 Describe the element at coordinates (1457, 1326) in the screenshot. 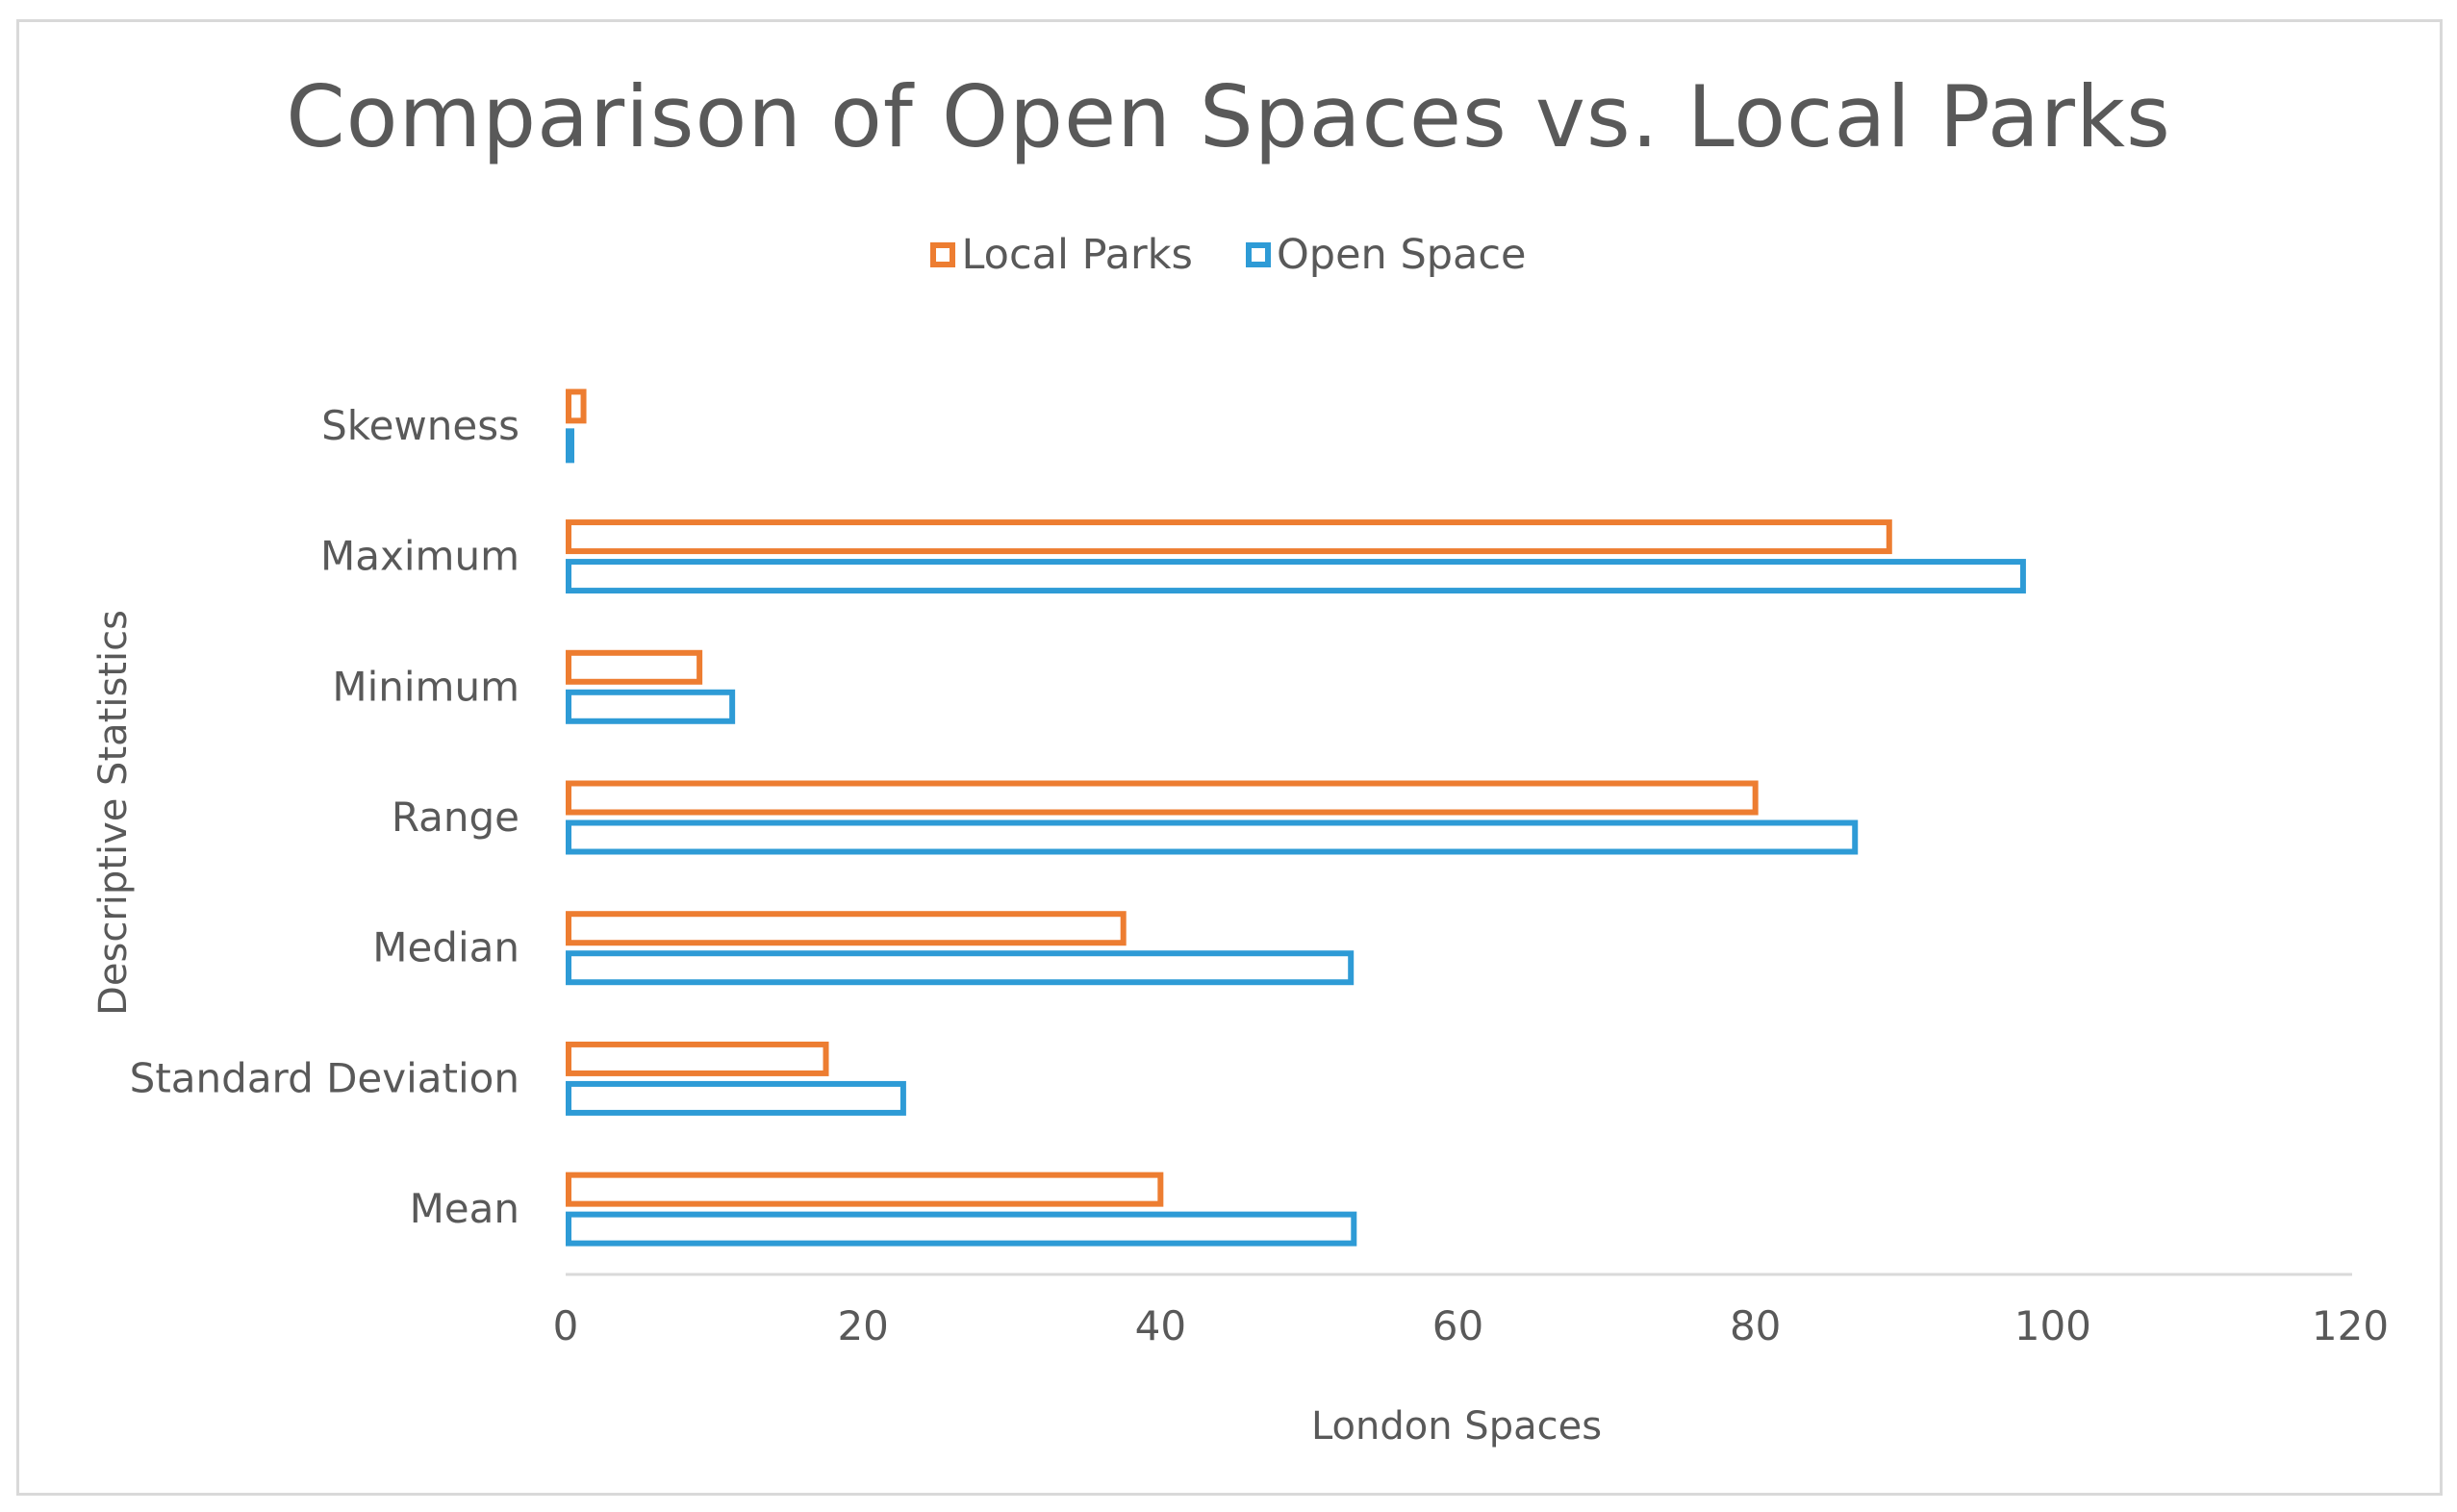

I see `x-tick-label-60: 60` at that location.